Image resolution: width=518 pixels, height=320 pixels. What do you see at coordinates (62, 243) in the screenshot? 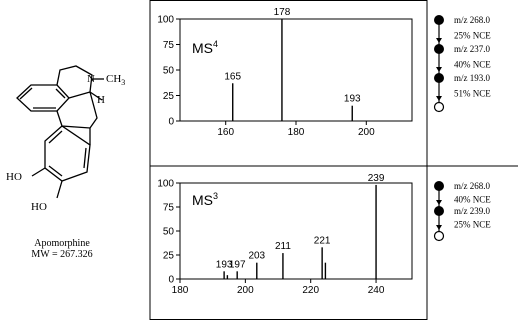
I see `compound-name: Apomorphine` at bounding box center [62, 243].